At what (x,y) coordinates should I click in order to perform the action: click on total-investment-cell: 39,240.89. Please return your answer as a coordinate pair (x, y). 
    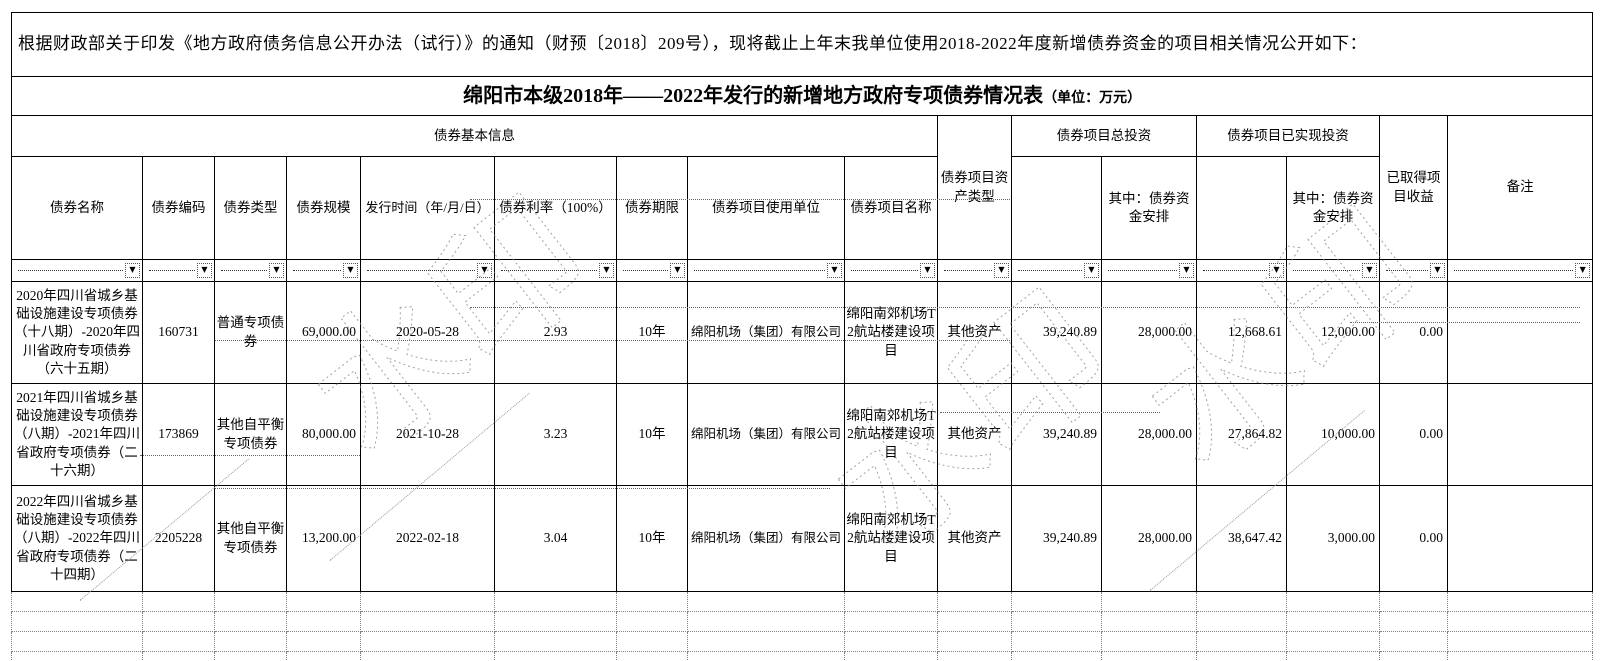
    Looking at the image, I should click on (1056, 332).